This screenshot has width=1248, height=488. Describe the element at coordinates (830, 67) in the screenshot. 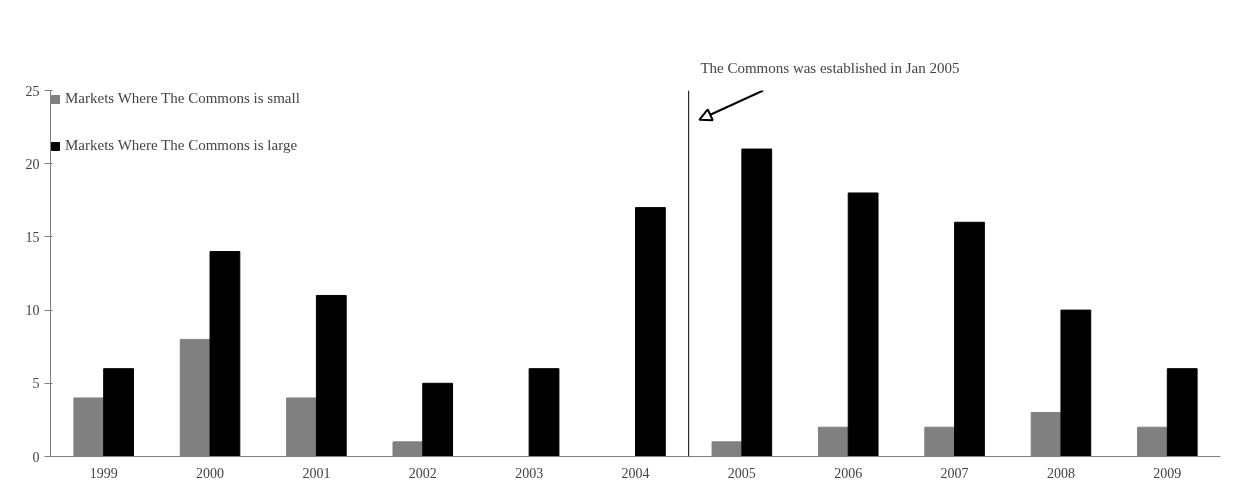

I see `text: The Commons was established in Jan 2005` at that location.